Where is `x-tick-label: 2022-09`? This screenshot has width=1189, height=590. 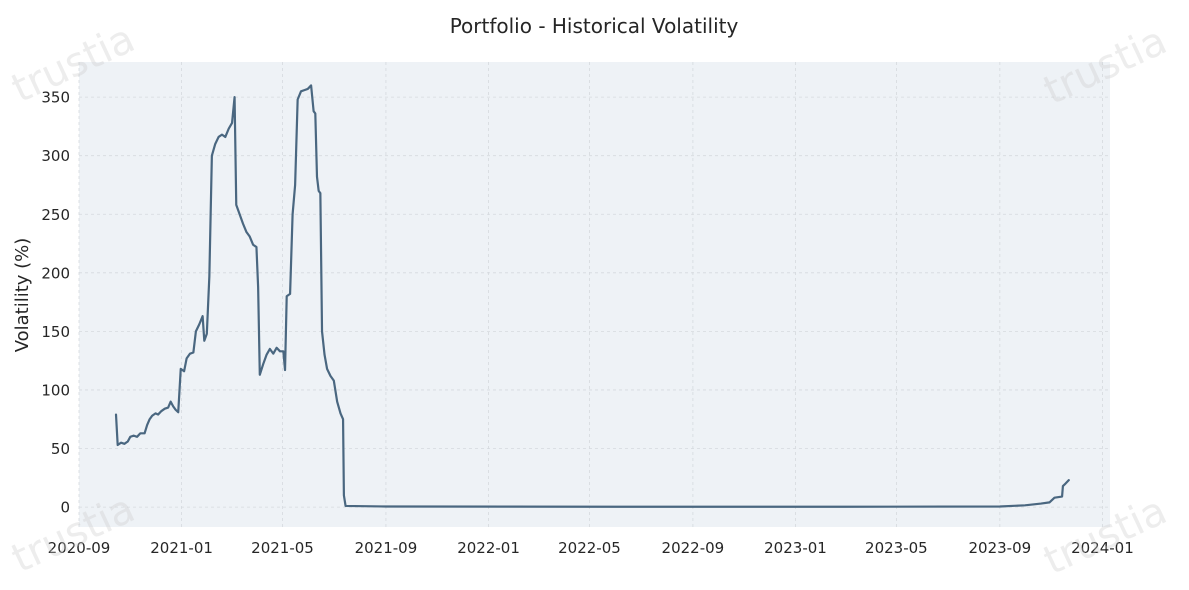
x-tick-label: 2022-09 is located at coordinates (693, 548).